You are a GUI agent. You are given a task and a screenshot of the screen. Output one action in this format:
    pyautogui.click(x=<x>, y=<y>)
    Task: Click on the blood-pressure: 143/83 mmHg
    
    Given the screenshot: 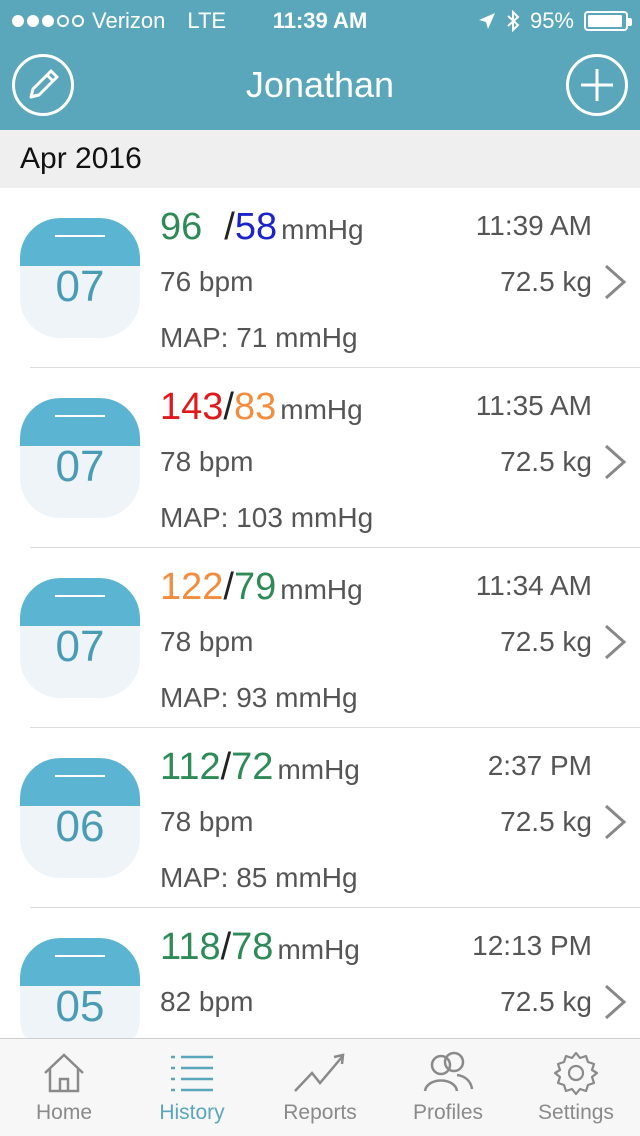 What is the action you would take?
    pyautogui.click(x=261, y=407)
    